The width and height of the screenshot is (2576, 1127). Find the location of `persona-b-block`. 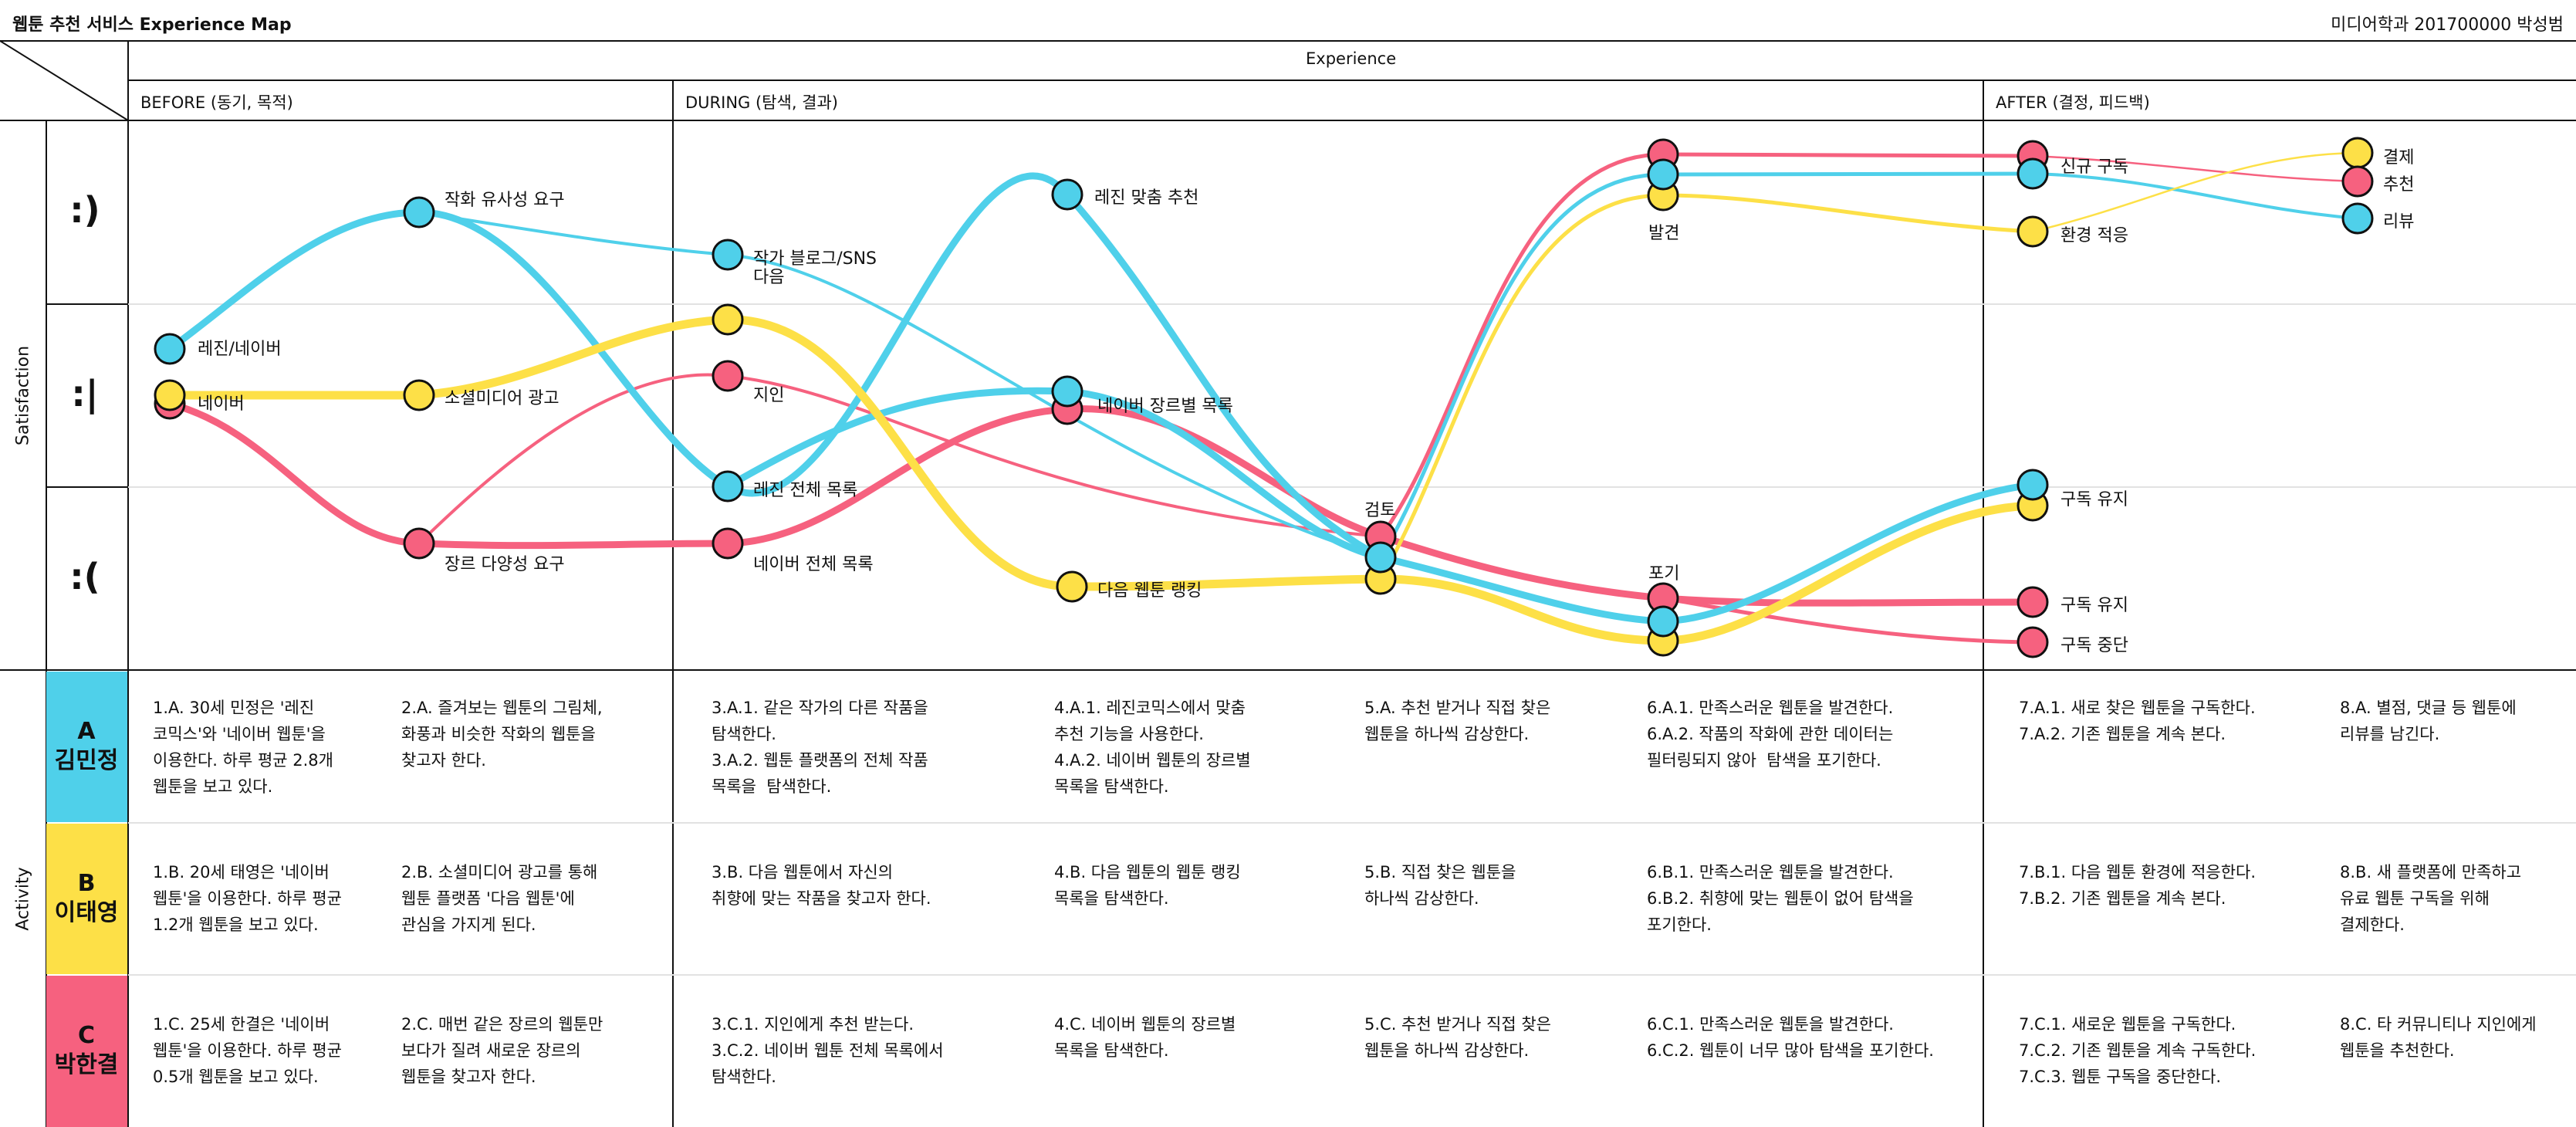

persona-b-block is located at coordinates (86, 899).